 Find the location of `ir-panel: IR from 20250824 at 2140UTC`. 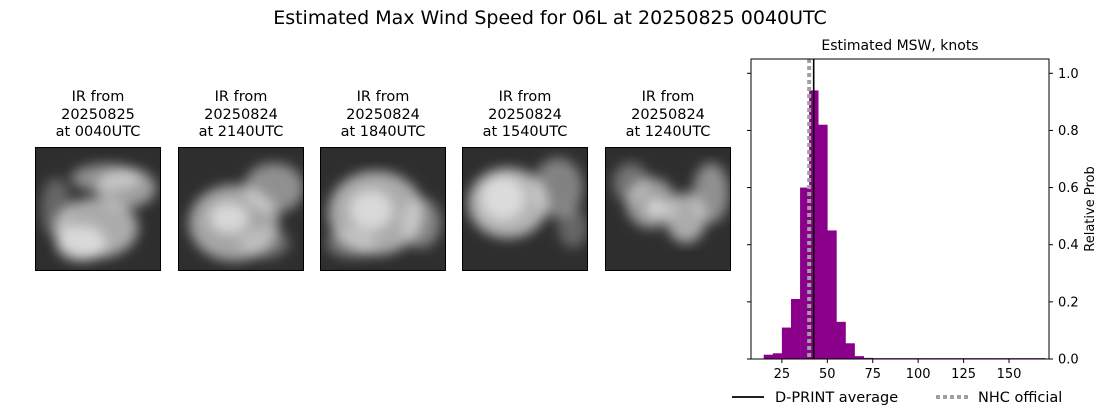

ir-panel: IR from 20250824 at 2140UTC is located at coordinates (241, 180).